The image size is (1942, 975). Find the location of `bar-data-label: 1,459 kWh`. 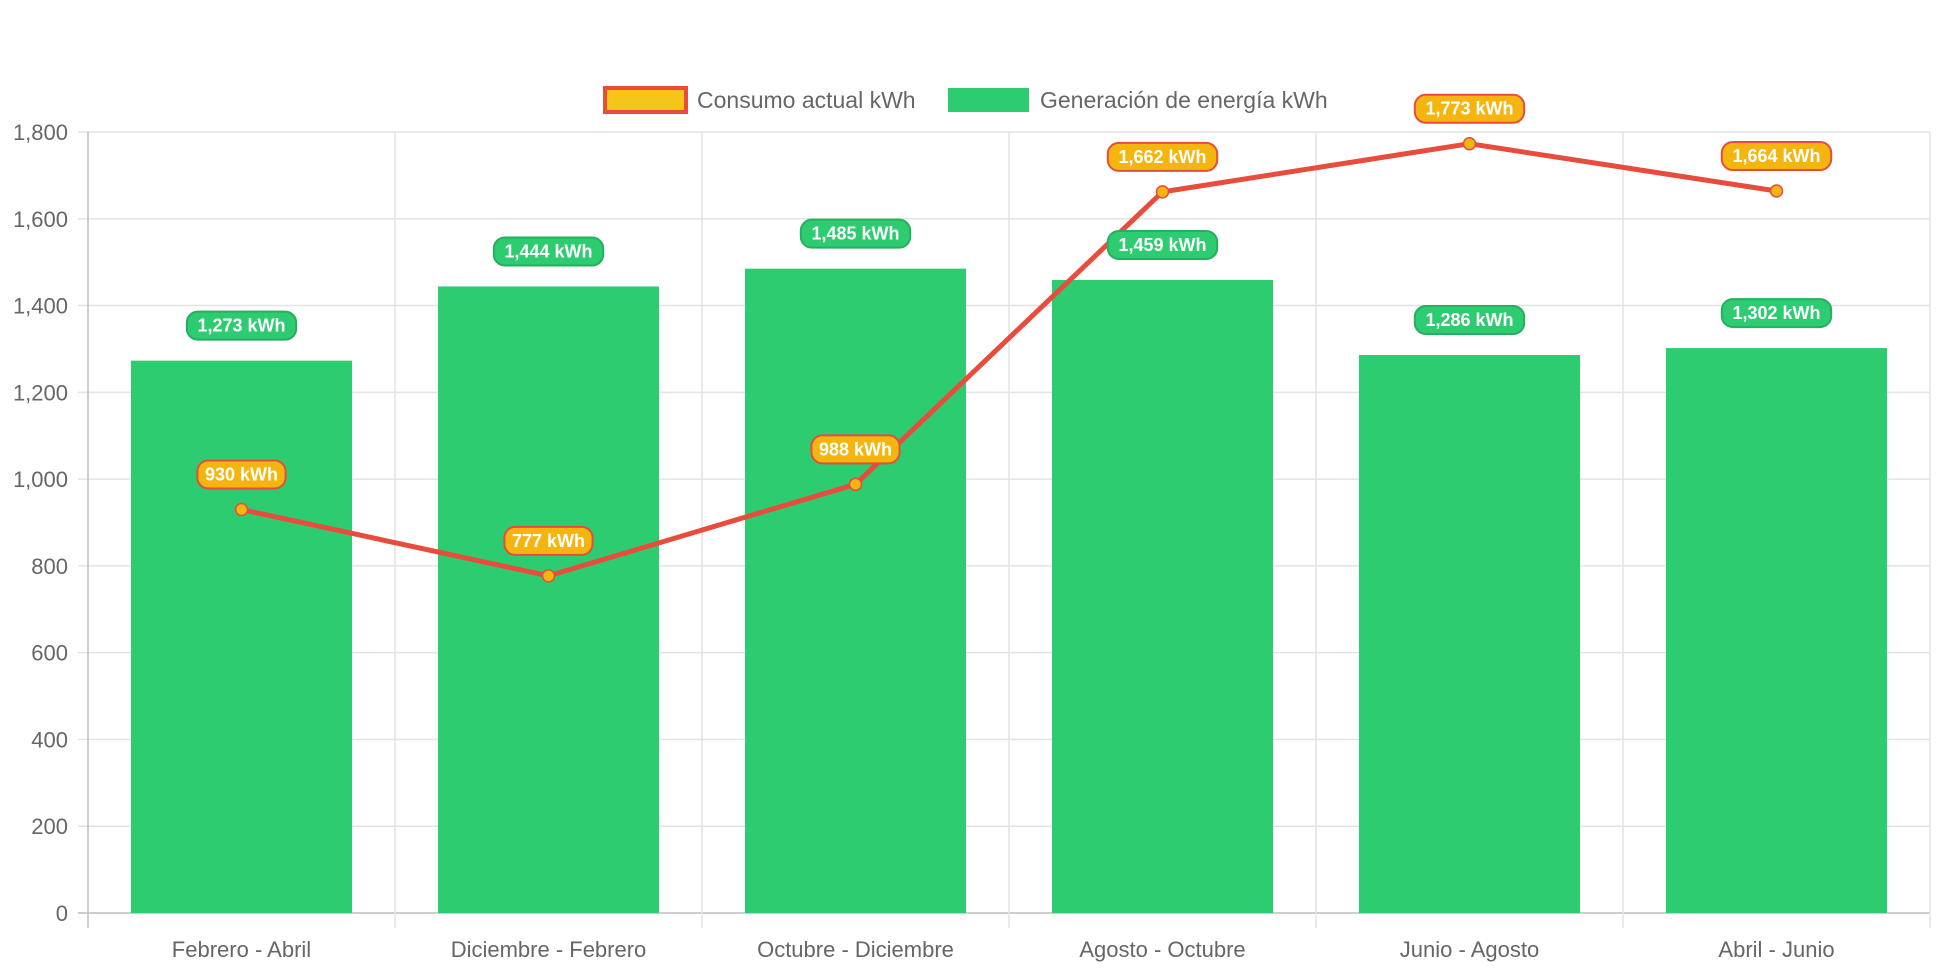

bar-data-label: 1,459 kWh is located at coordinates (1162, 245).